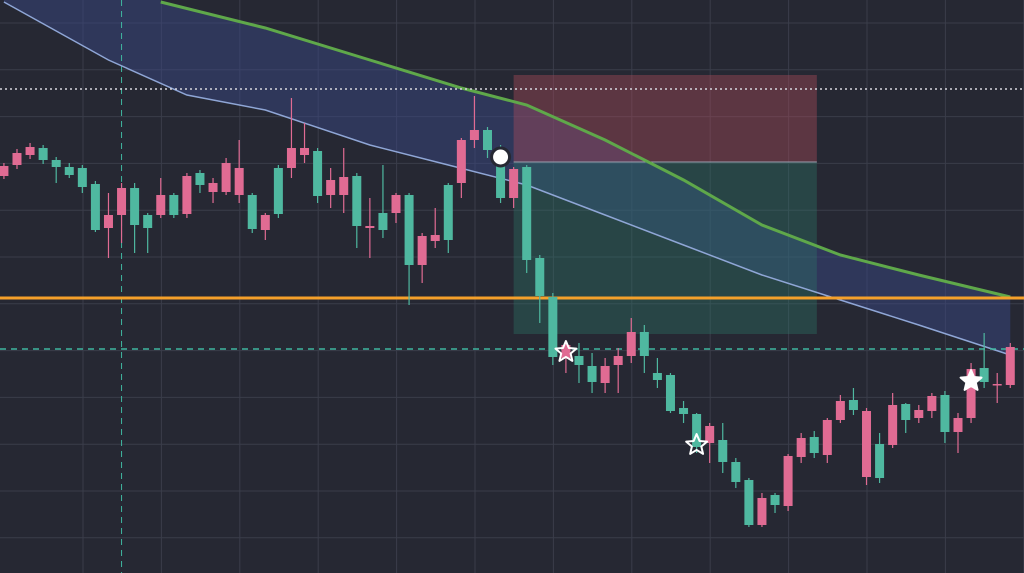 This screenshot has width=1024, height=573. What do you see at coordinates (665, 248) in the screenshot?
I see `target-zone` at bounding box center [665, 248].